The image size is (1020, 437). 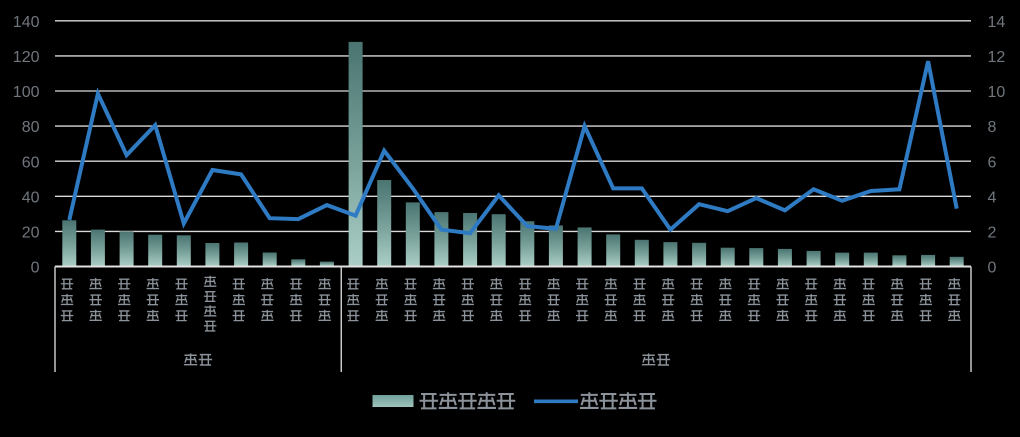 I want to click on svg-text: 60, so click(x=31, y=162).